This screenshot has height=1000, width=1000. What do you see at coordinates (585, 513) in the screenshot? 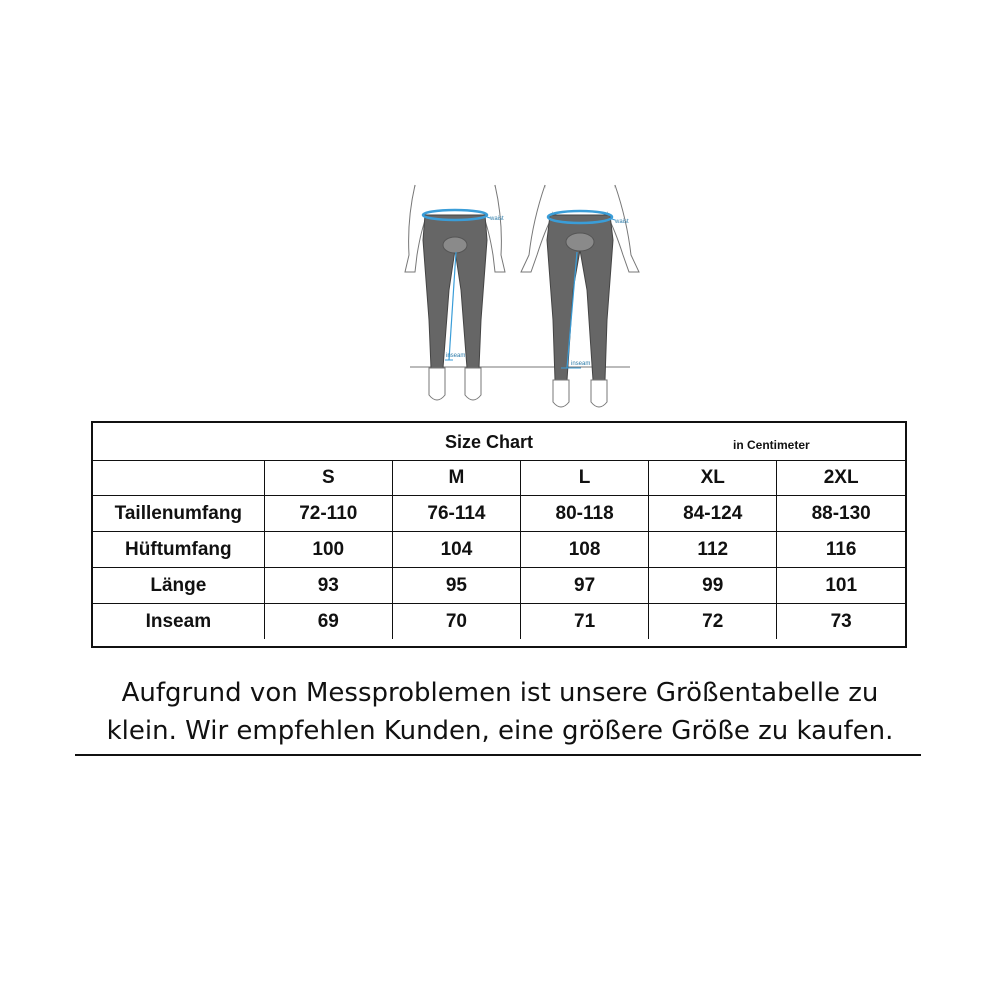
I see `table-cell: 80-118` at bounding box center [585, 513].